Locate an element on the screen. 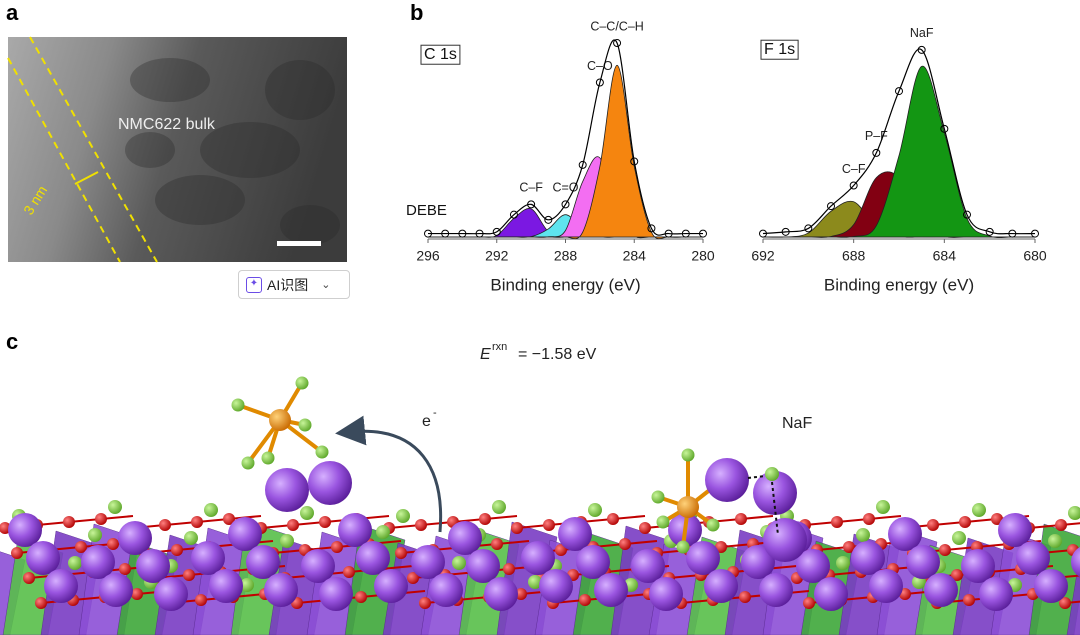 The image size is (1080, 635). energy-symbol: E is located at coordinates (485, 354).